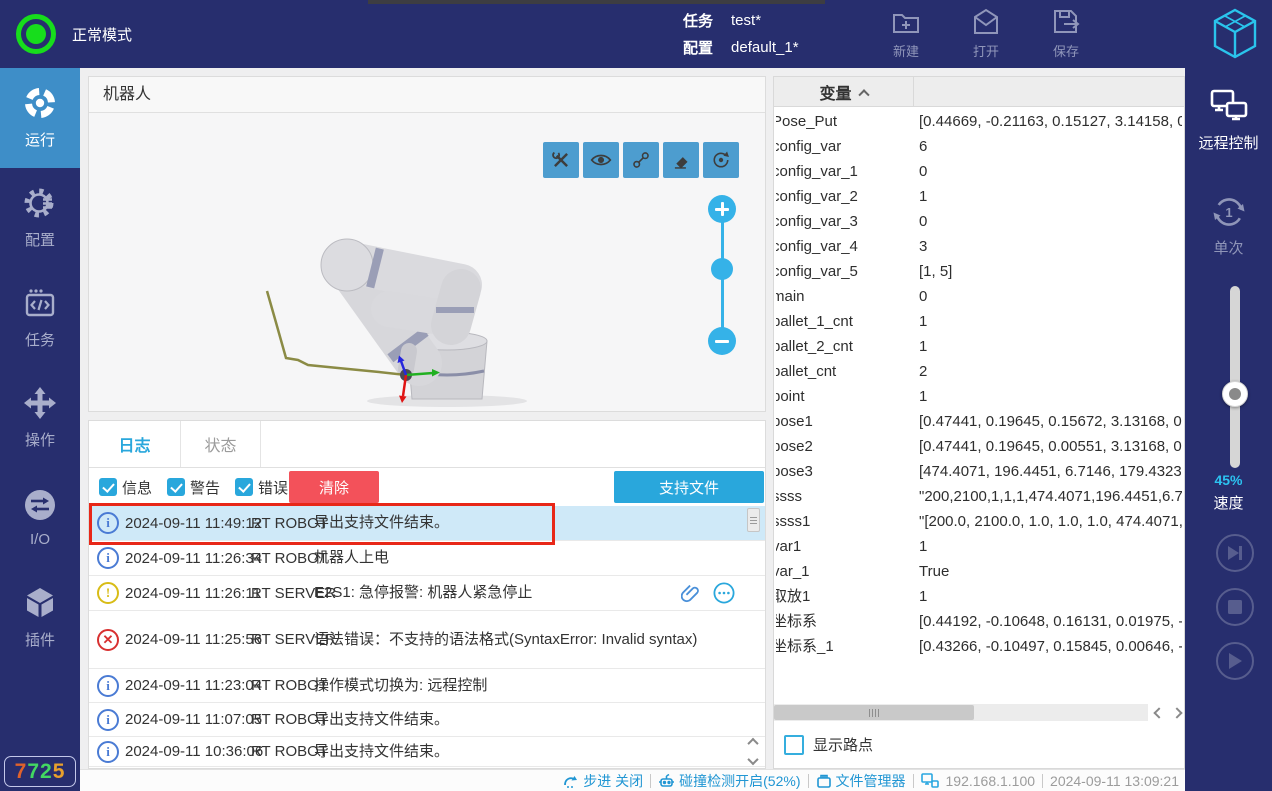 The image size is (1272, 791). Describe the element at coordinates (979, 321) in the screenshot. I see `variable-row: pallet_1_cnt 1` at that location.